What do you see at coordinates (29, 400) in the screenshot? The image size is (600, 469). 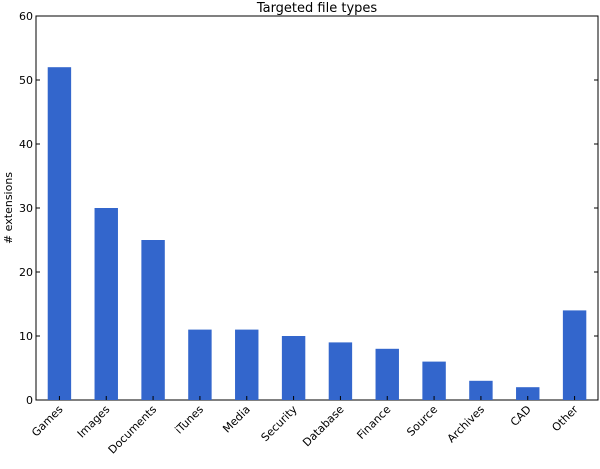 I see `y-tick-label: 0` at bounding box center [29, 400].